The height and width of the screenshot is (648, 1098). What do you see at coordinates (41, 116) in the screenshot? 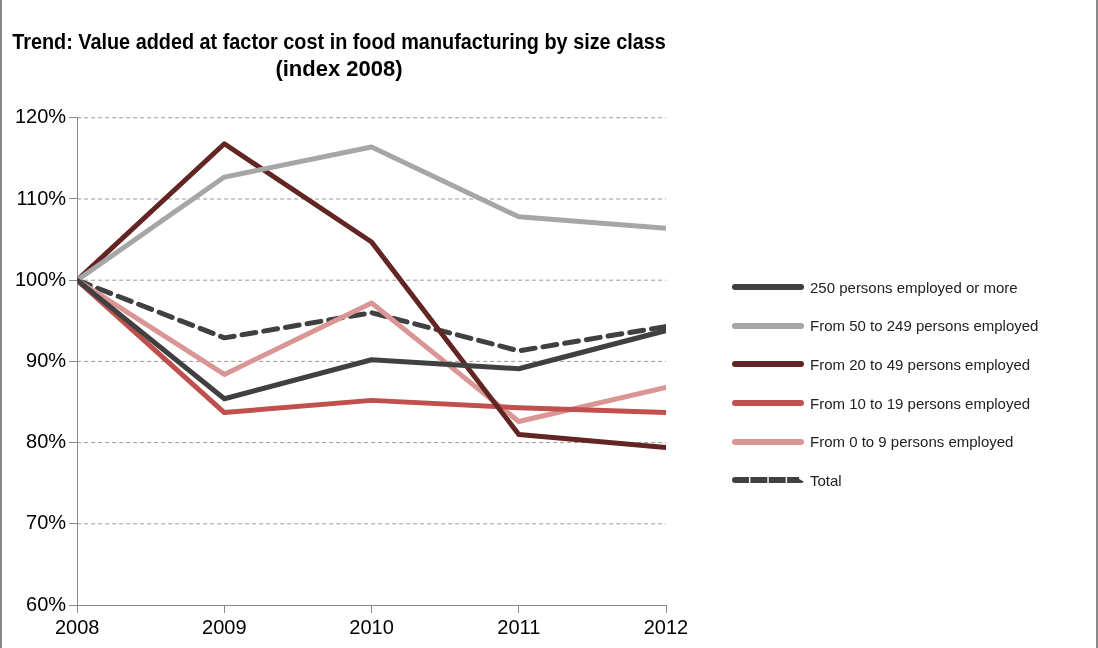
I see `y-tick-label: 120%` at bounding box center [41, 116].